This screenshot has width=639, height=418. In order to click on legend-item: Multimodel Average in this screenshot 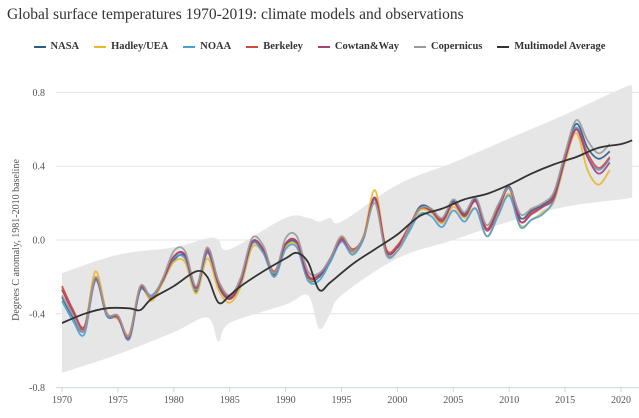, I will do `click(551, 46)`.